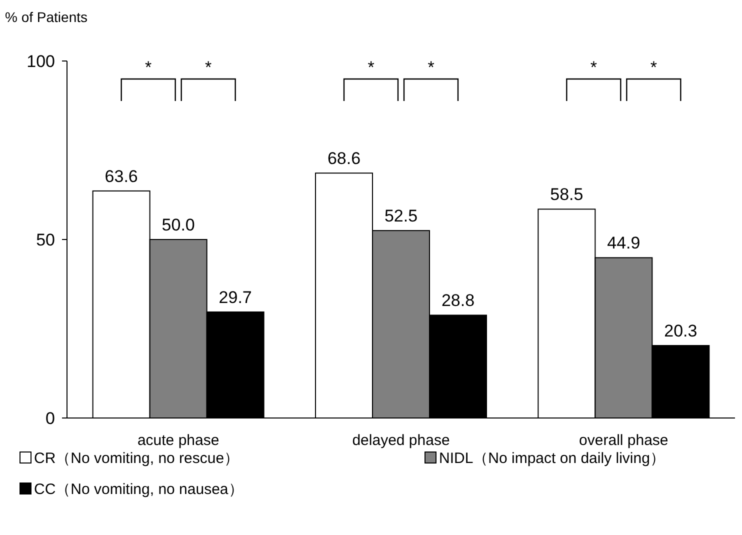  What do you see at coordinates (40, 61) in the screenshot?
I see `y-tick-label: 100` at bounding box center [40, 61].